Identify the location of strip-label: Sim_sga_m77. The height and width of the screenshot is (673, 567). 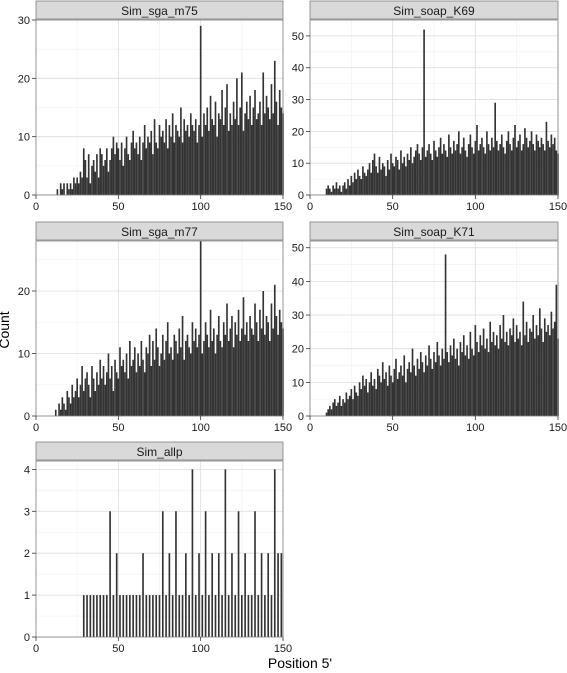
(159, 232).